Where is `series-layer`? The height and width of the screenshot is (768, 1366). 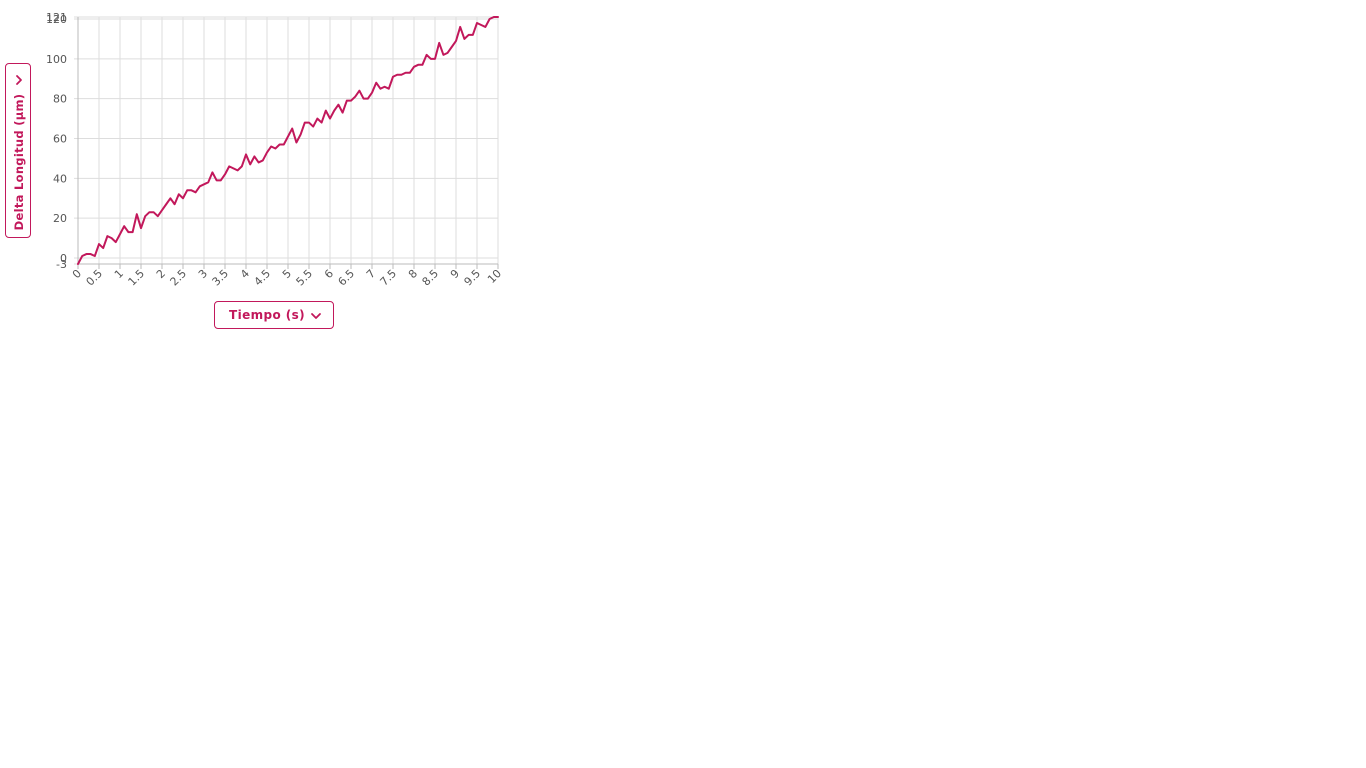
series-layer is located at coordinates (288, 140).